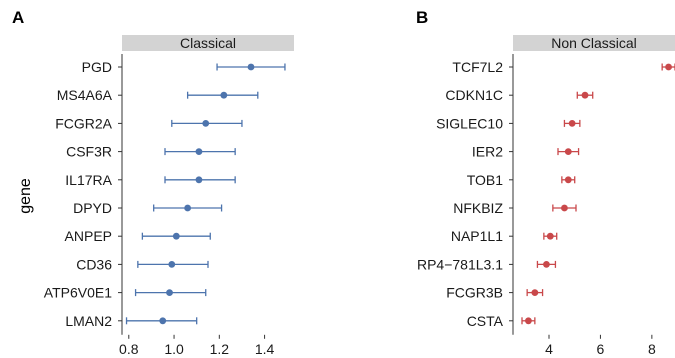  What do you see at coordinates (528, 321) in the screenshot?
I see `point-csta` at bounding box center [528, 321].